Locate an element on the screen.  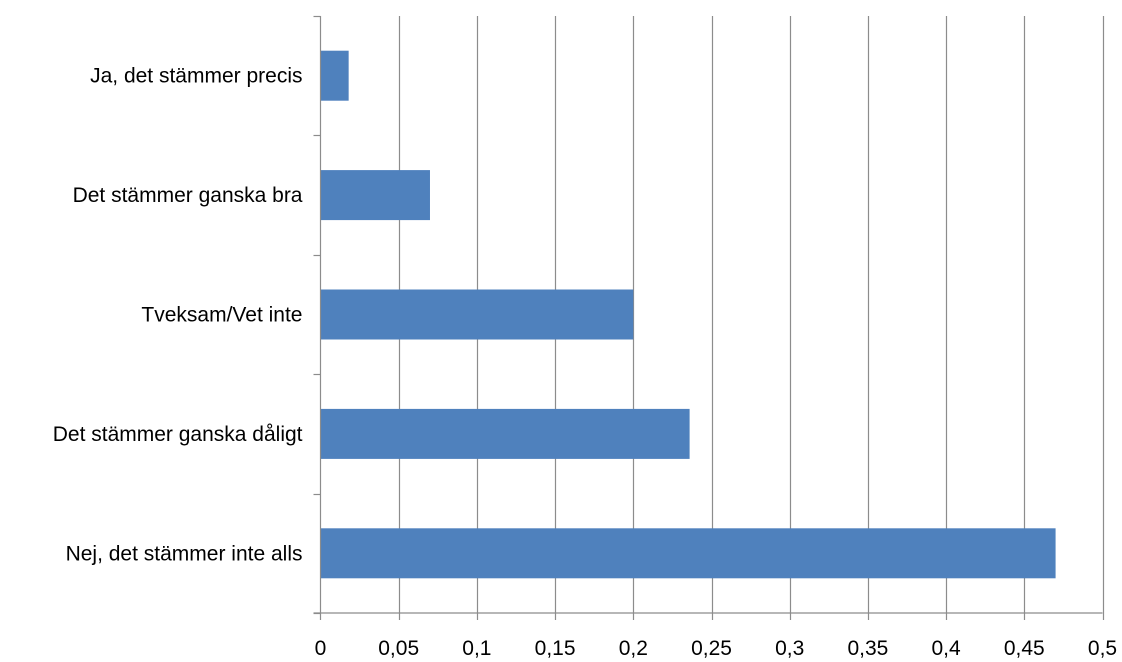
x-tick-label: 0,5 is located at coordinates (1102, 648).